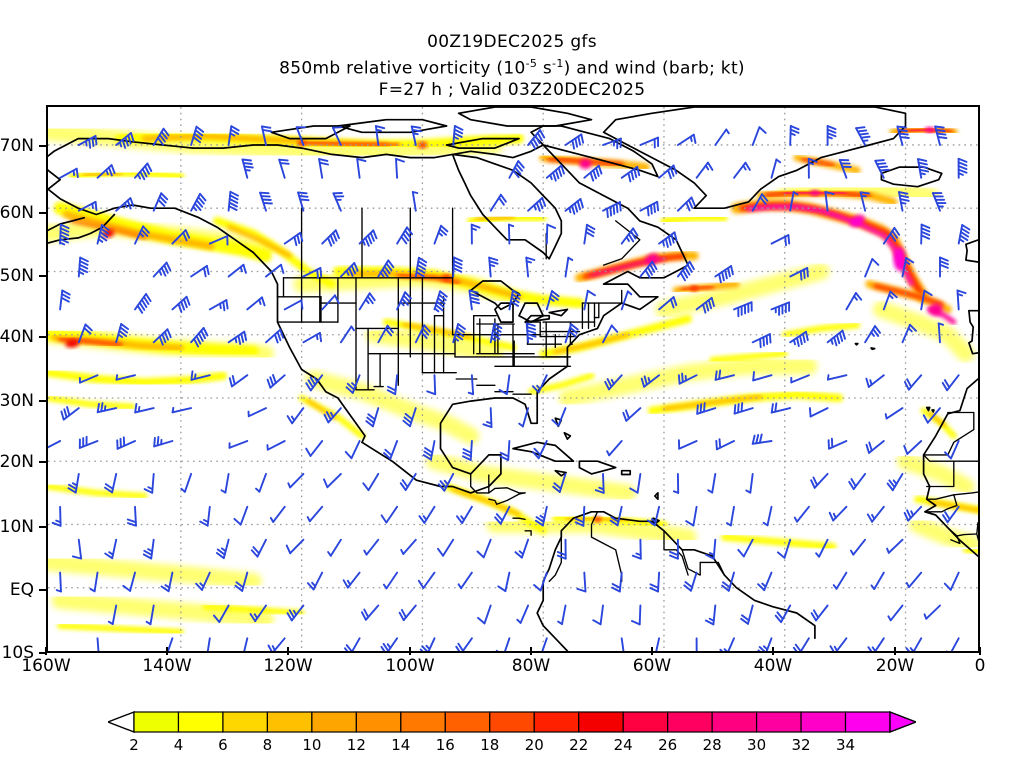 This screenshot has width=1024, height=768. Describe the element at coordinates (167, 666) in the screenshot. I see `x-tick-label-140w: 140W` at that location.